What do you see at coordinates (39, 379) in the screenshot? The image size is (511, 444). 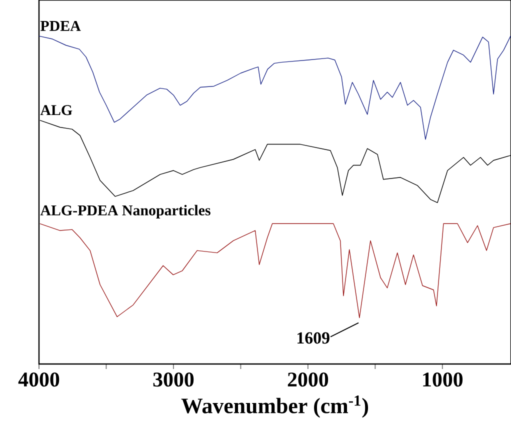 I see `x-tick-label: 4000` at bounding box center [39, 379].